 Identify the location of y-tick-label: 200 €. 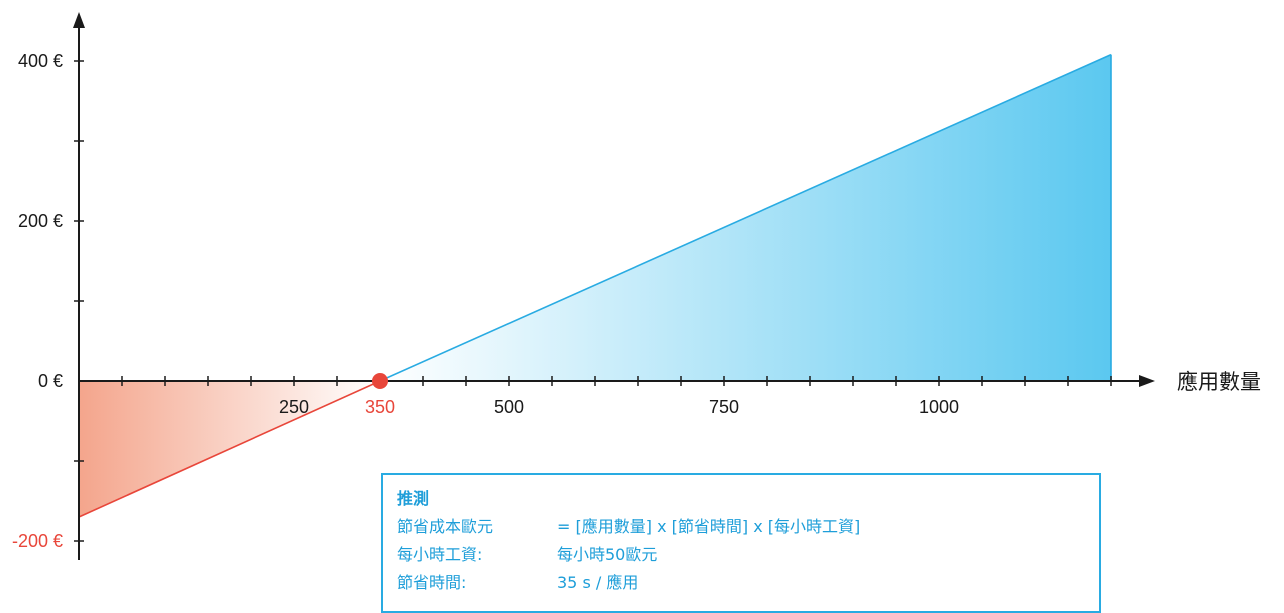
(40, 221).